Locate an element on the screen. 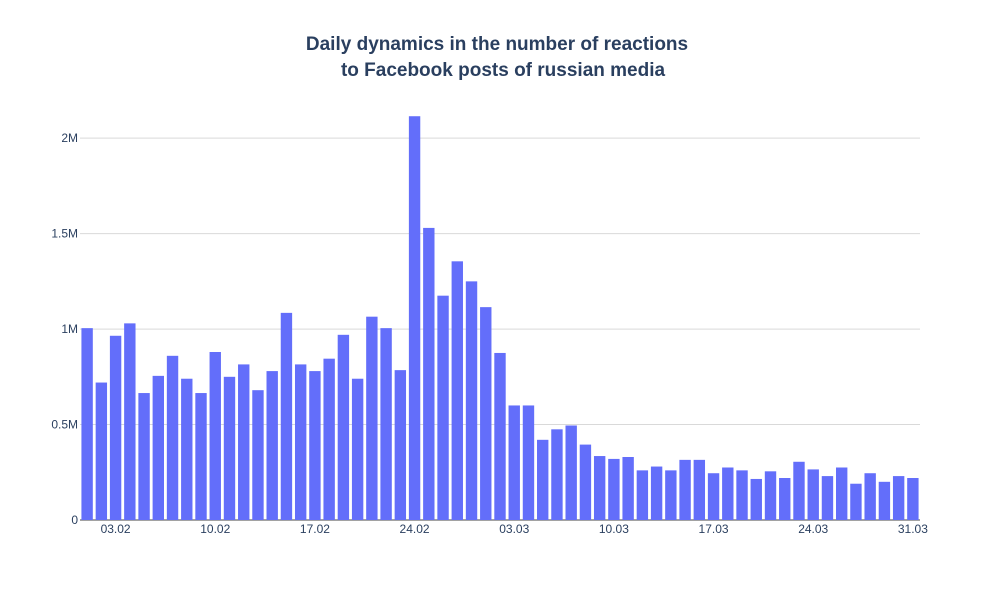  y-axis-ticks: 0 0.5M 1M 1.5M 2M is located at coordinates (64, 329).